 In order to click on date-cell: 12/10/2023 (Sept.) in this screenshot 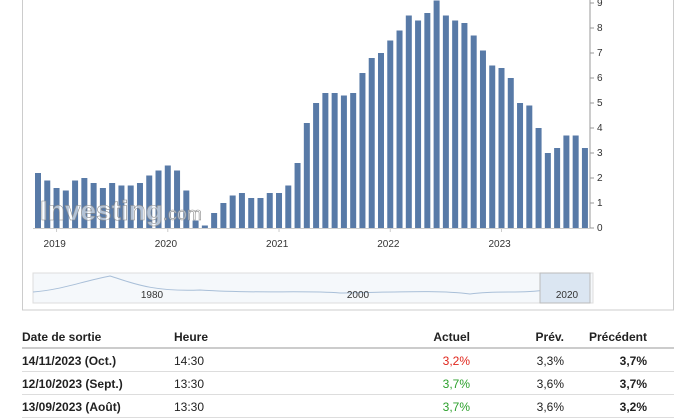, I will do `click(72, 384)`.